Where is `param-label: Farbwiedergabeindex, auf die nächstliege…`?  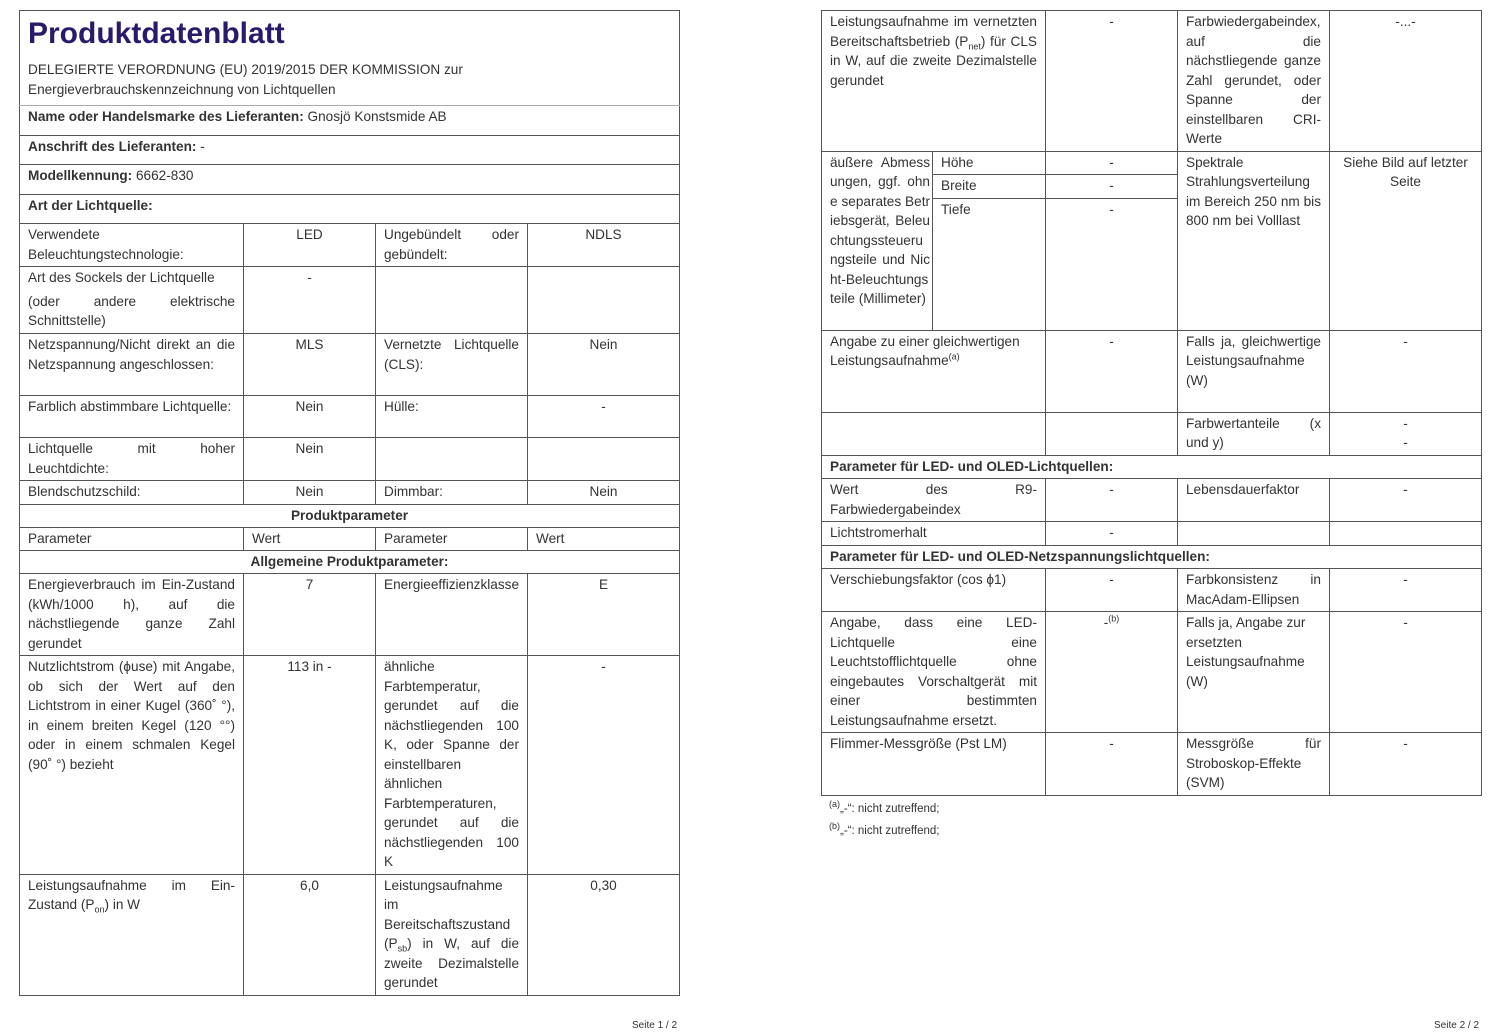
param-label: Farbwiedergabeindex, auf die nächstliege… is located at coordinates (1253, 81).